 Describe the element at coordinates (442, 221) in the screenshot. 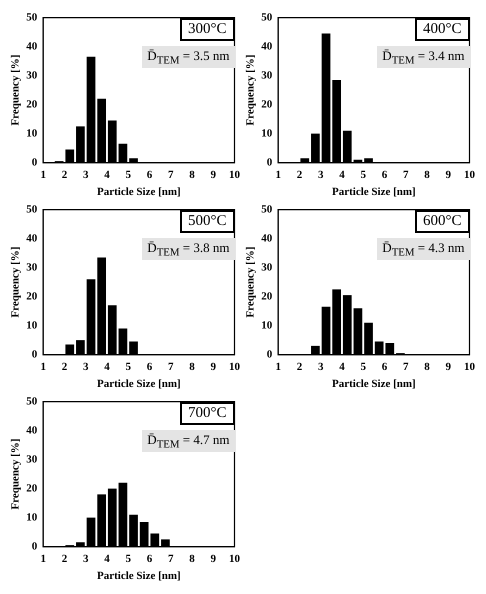

I see `annotation: 600°C` at that location.